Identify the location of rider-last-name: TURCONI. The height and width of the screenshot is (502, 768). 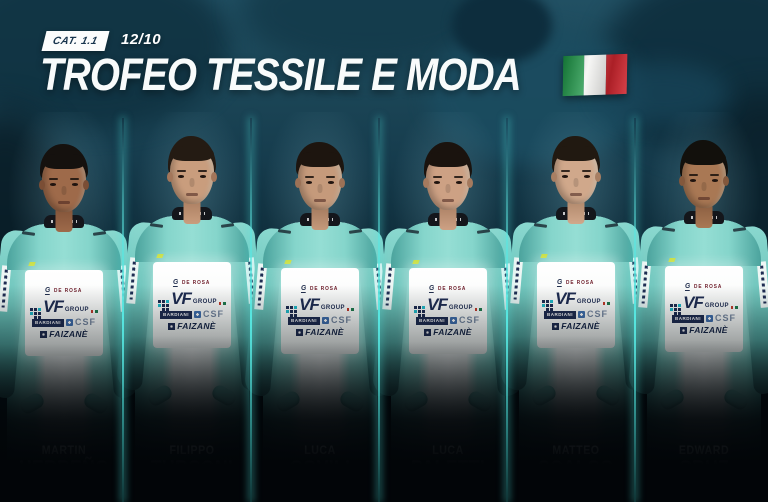
(192, 469).